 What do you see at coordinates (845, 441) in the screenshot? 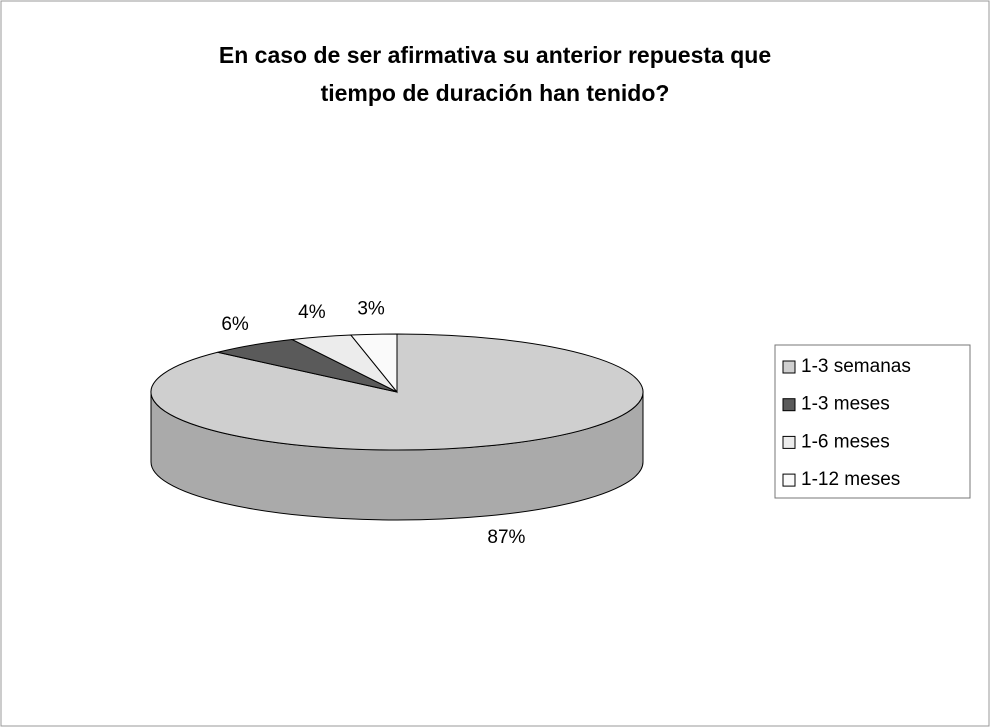
I see `legend-label: 1-6 meses` at bounding box center [845, 441].